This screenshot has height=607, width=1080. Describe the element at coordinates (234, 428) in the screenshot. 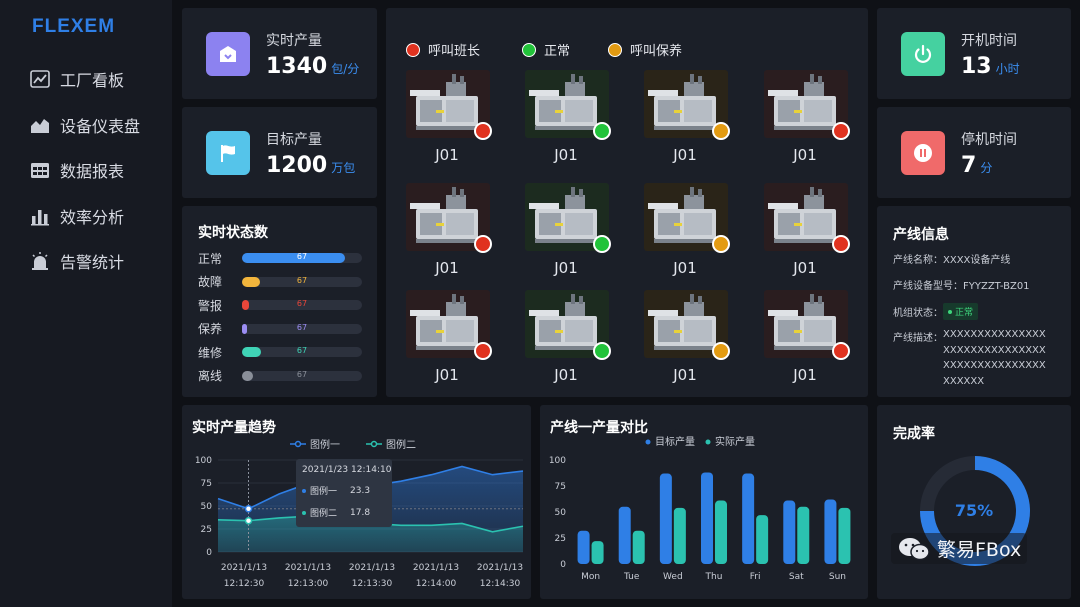

I see `trend-title: 实时产量趋势` at that location.